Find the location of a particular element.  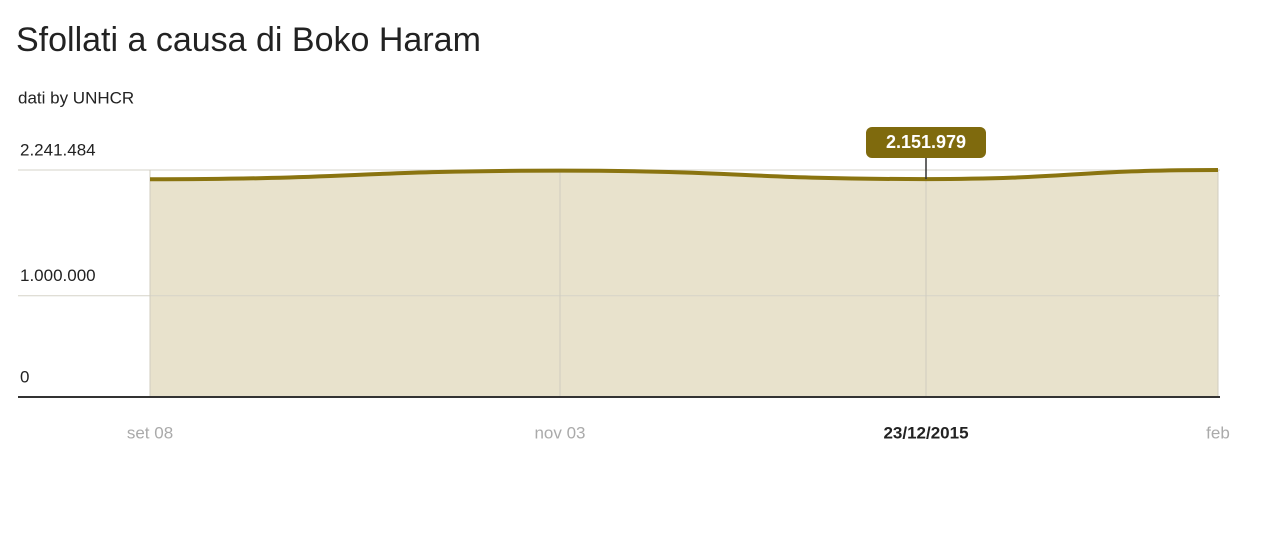

chart-title: Sfollati a causa di Boko Haram is located at coordinates (248, 40).